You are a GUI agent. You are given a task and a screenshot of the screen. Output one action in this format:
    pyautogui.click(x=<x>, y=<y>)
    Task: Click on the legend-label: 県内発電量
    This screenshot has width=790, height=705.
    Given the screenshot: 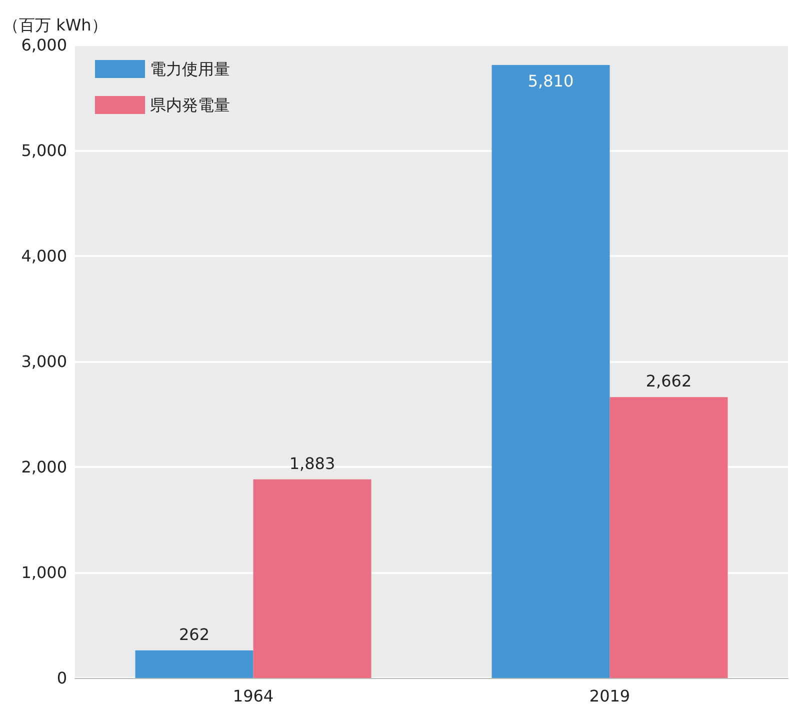 What is the action you would take?
    pyautogui.click(x=190, y=105)
    